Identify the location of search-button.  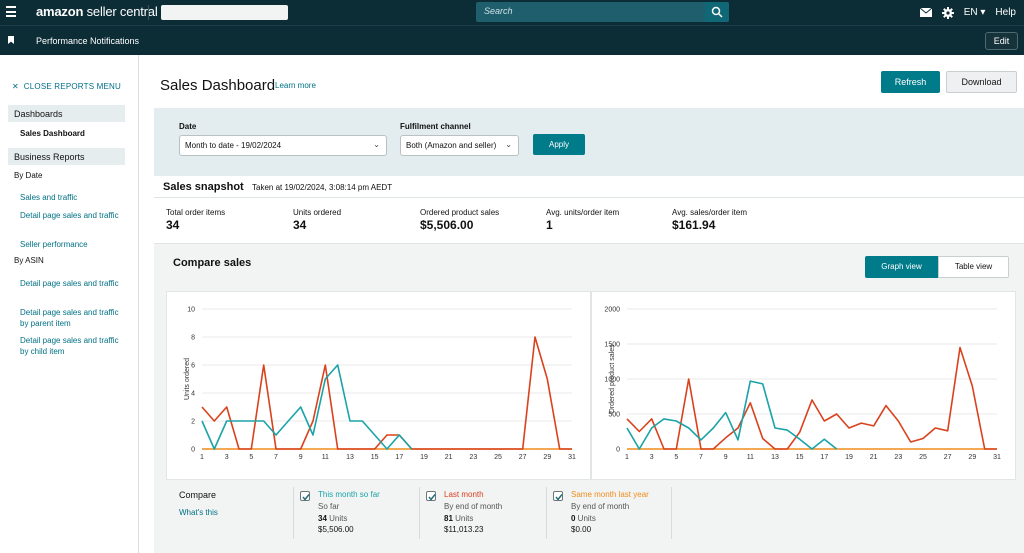
(717, 12).